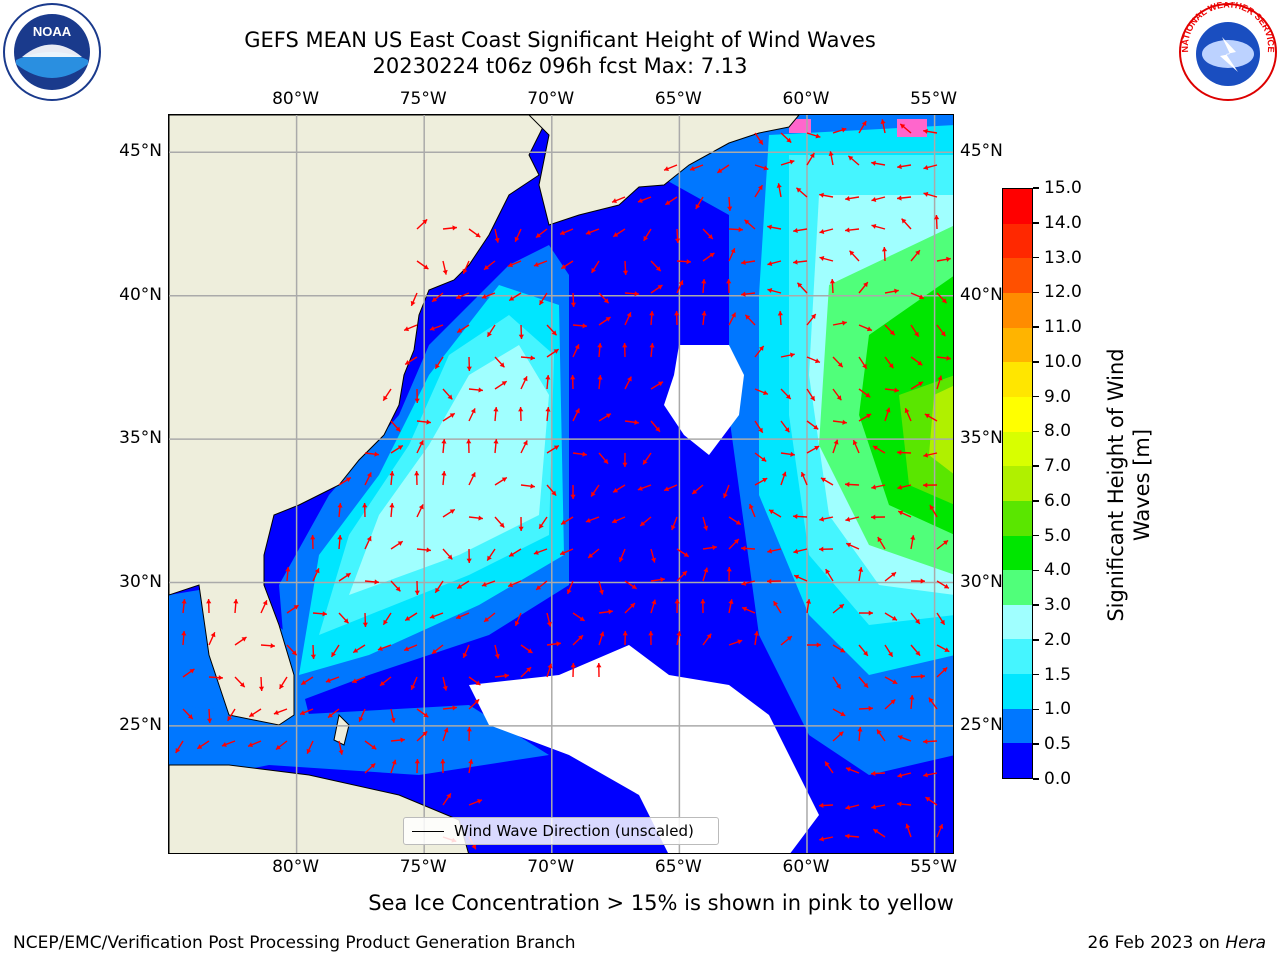 Image resolution: width=1280 pixels, height=960 pixels. What do you see at coordinates (981, 151) in the screenshot?
I see `lat-label-right-0: 45°N` at bounding box center [981, 151].